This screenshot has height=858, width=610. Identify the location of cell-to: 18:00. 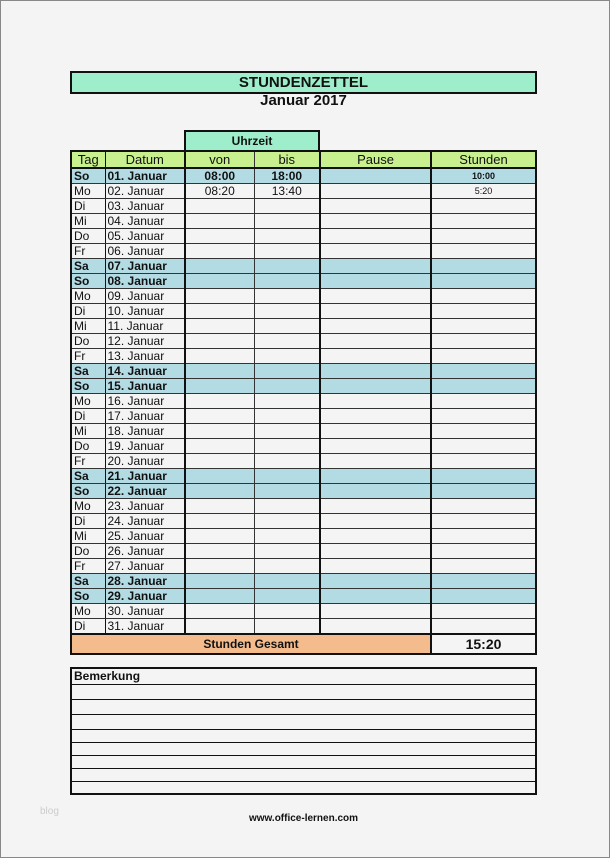
(287, 176).